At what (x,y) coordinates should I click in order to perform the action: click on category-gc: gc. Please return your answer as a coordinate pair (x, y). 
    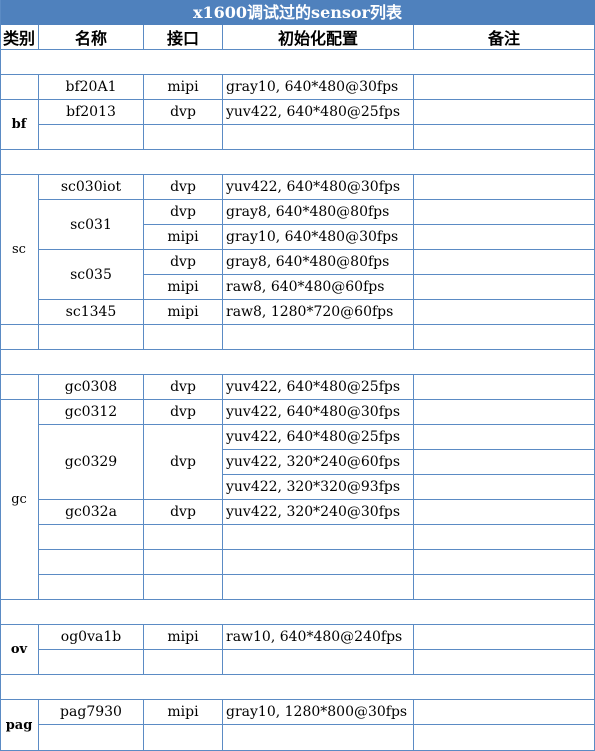
    Looking at the image, I should click on (19, 500).